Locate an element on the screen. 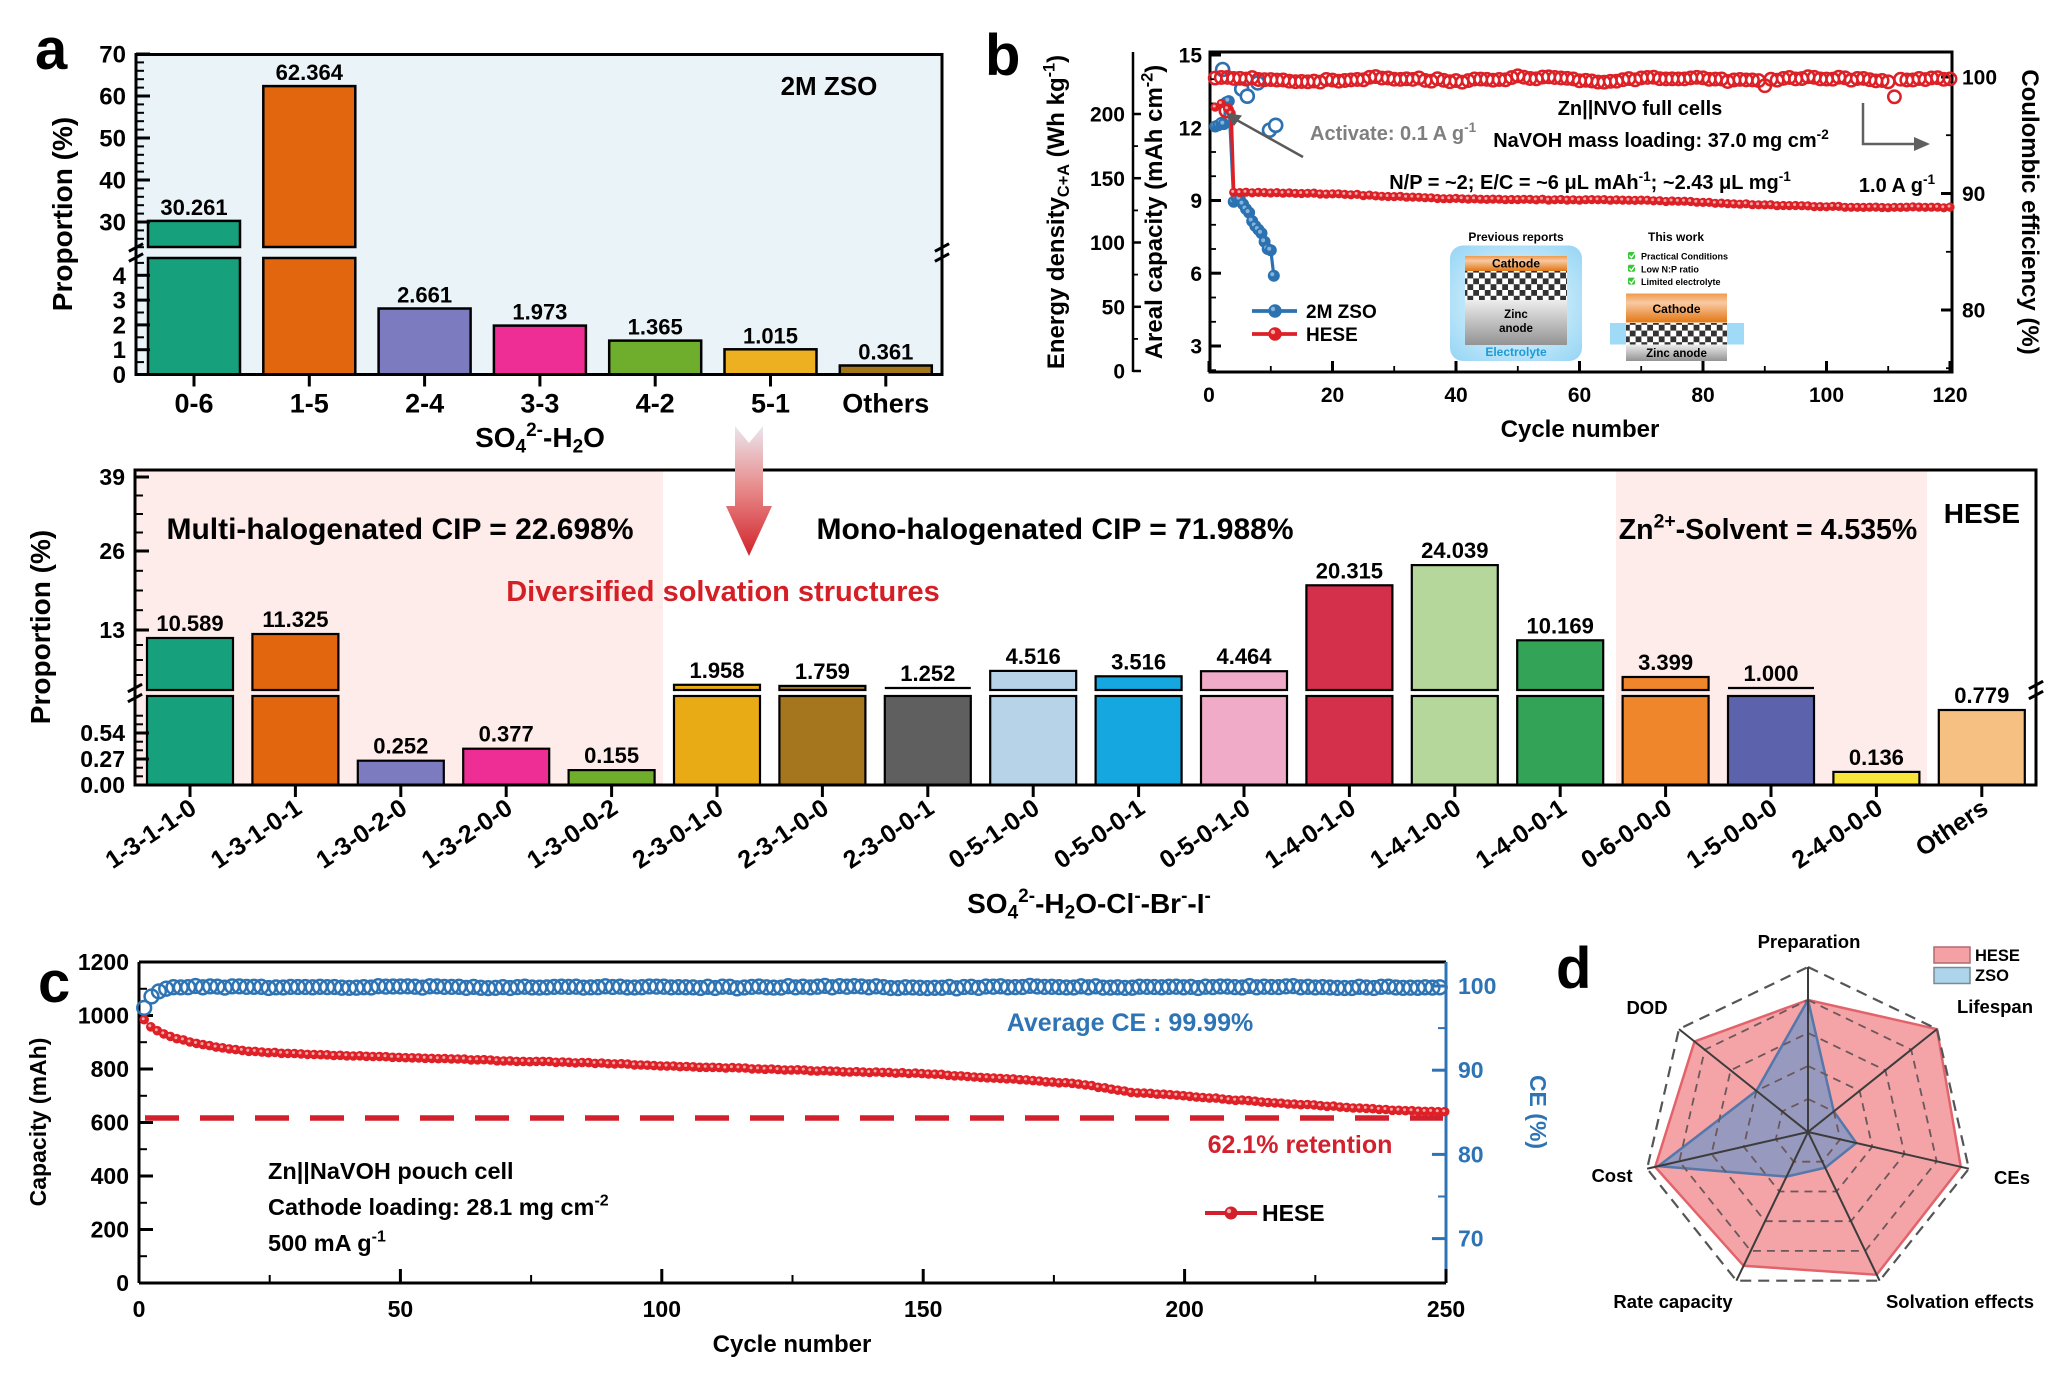  svg-text: 1.759 is located at coordinates (822, 671).